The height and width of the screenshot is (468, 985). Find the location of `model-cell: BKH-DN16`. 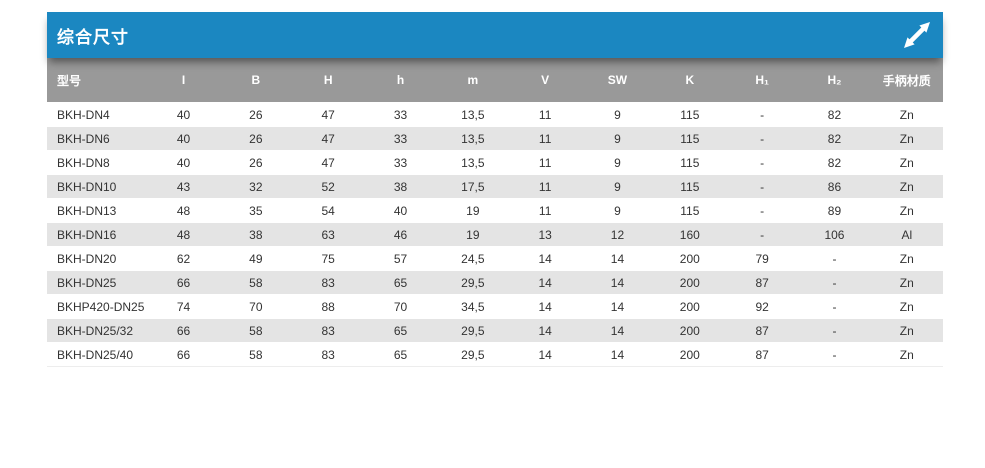

model-cell: BKH-DN16 is located at coordinates (87, 234).